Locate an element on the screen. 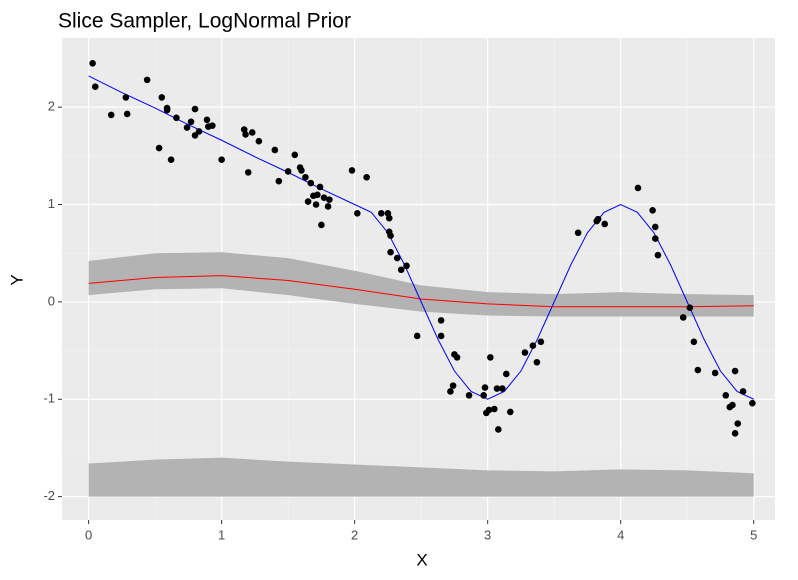  x-tick-label: 1 is located at coordinates (221, 534).